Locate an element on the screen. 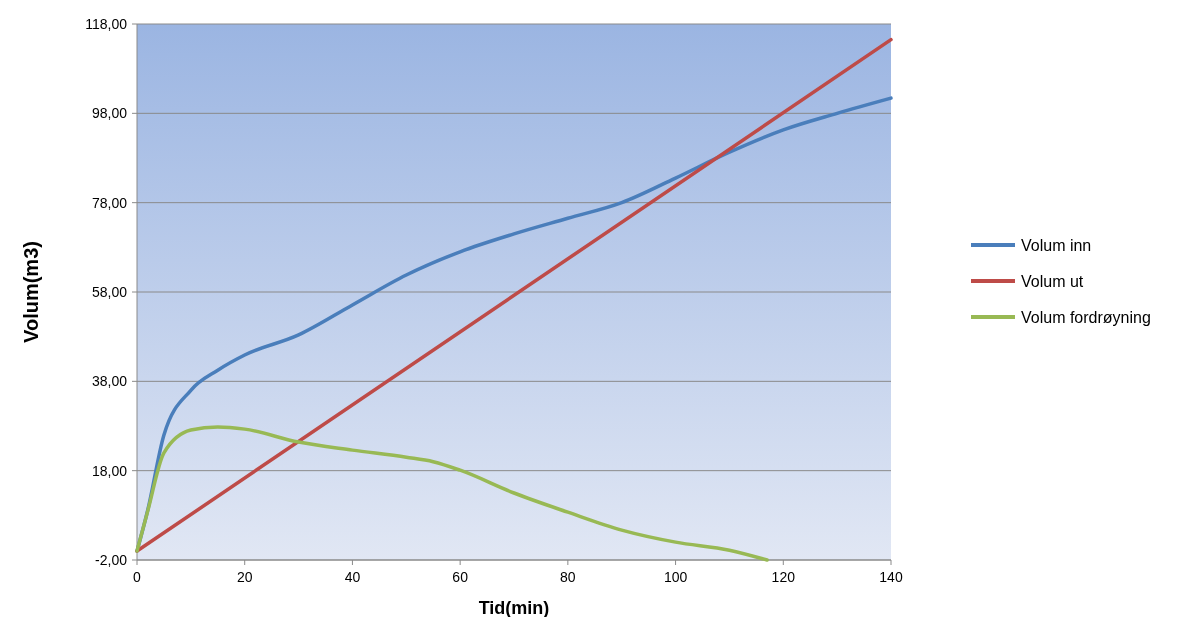 The image size is (1188, 617). y-tick-label: 18,00 is located at coordinates (109, 470).